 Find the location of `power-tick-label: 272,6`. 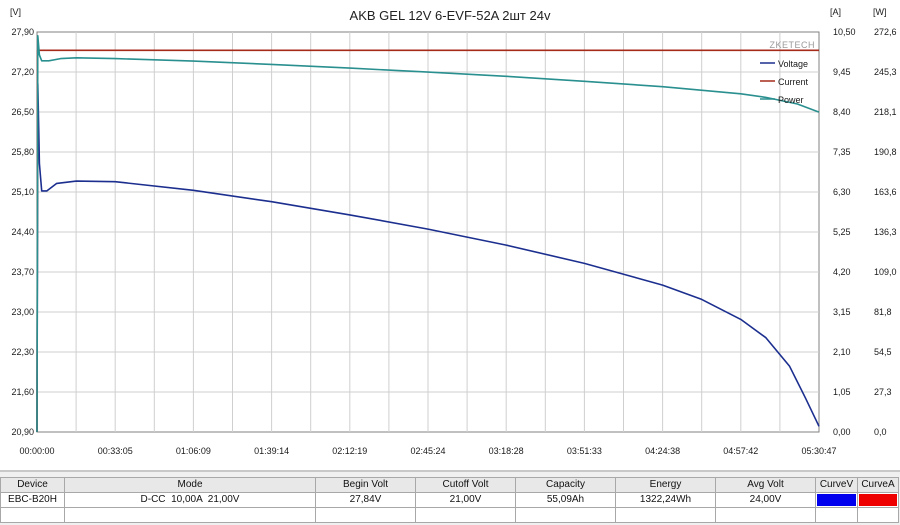

power-tick-label: 272,6 is located at coordinates (885, 32).